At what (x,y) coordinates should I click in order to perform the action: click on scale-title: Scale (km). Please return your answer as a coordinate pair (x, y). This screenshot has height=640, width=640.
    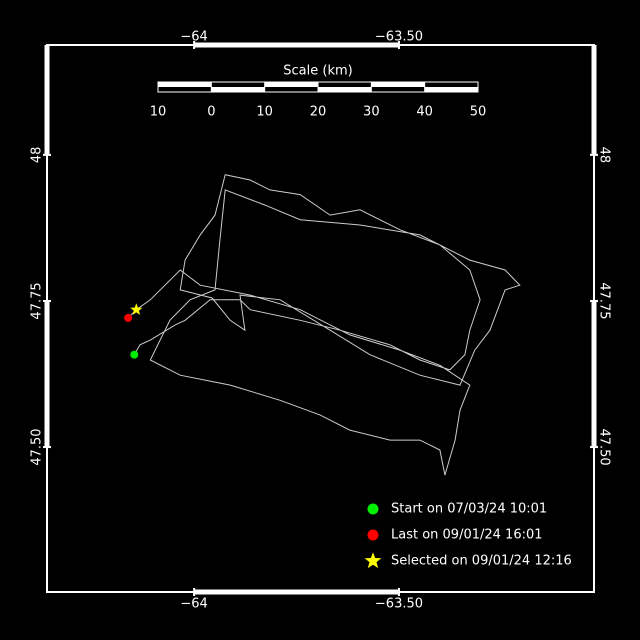
    Looking at the image, I should click on (317, 71).